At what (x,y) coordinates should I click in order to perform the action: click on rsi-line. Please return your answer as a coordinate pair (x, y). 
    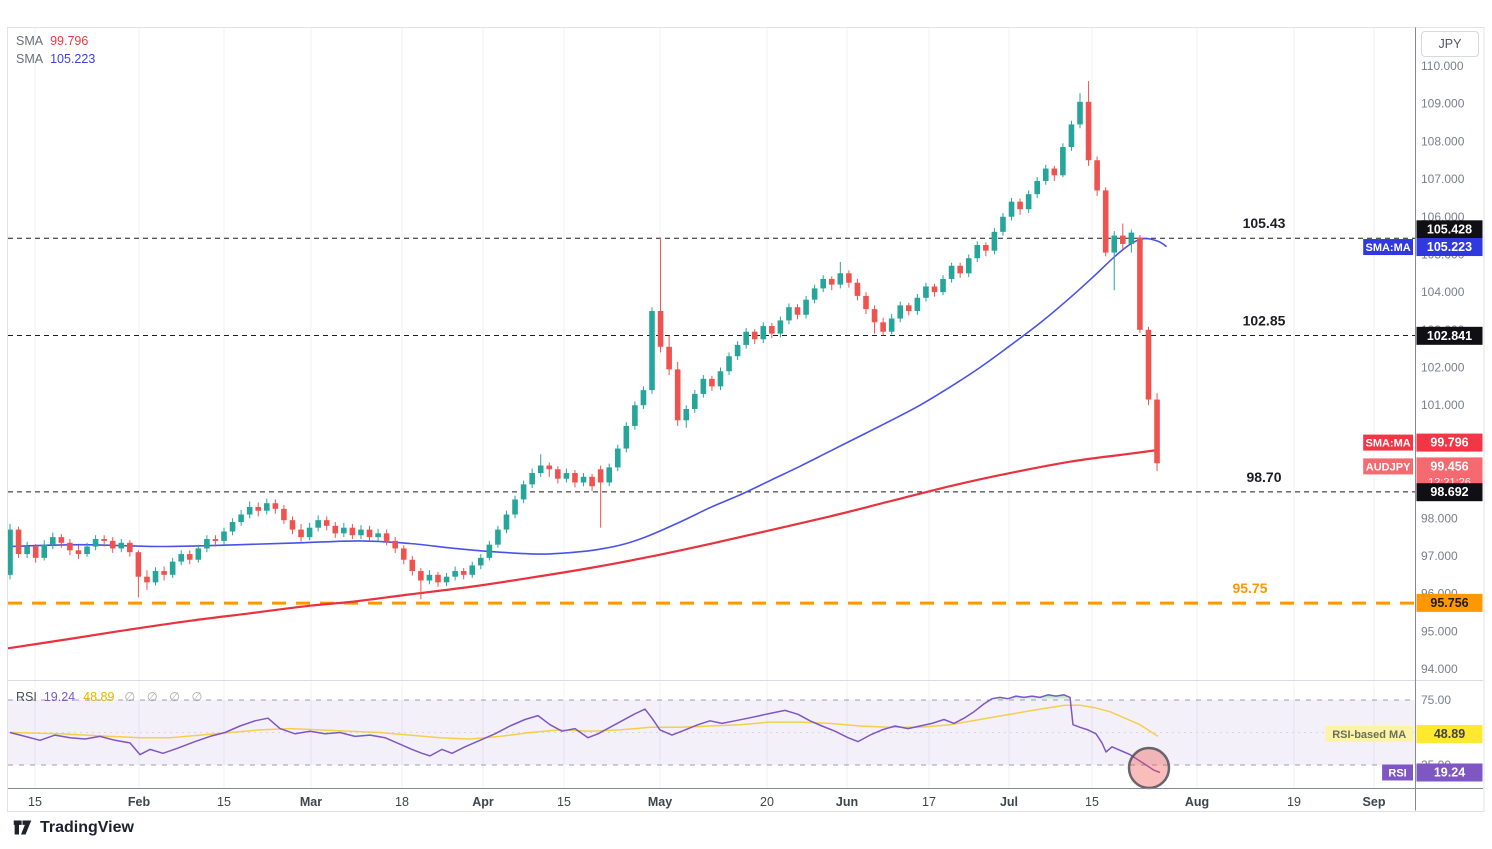
    Looking at the image, I should click on (585, 734).